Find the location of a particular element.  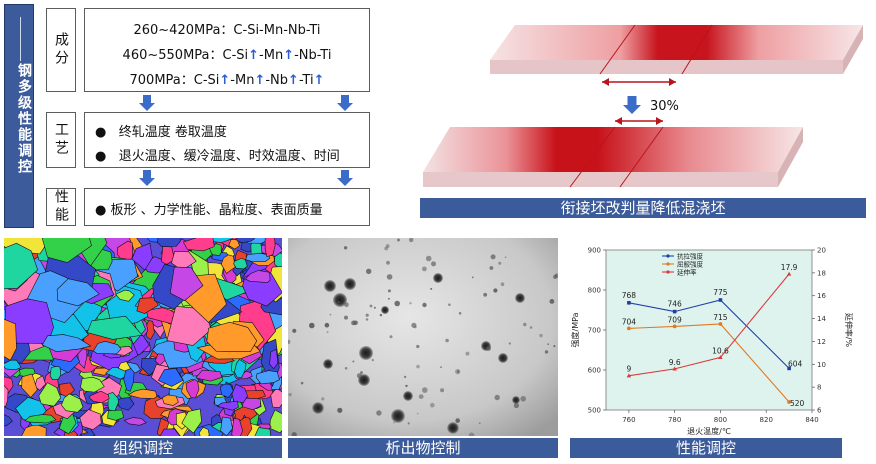

data-label: 9.6 is located at coordinates (675, 362).